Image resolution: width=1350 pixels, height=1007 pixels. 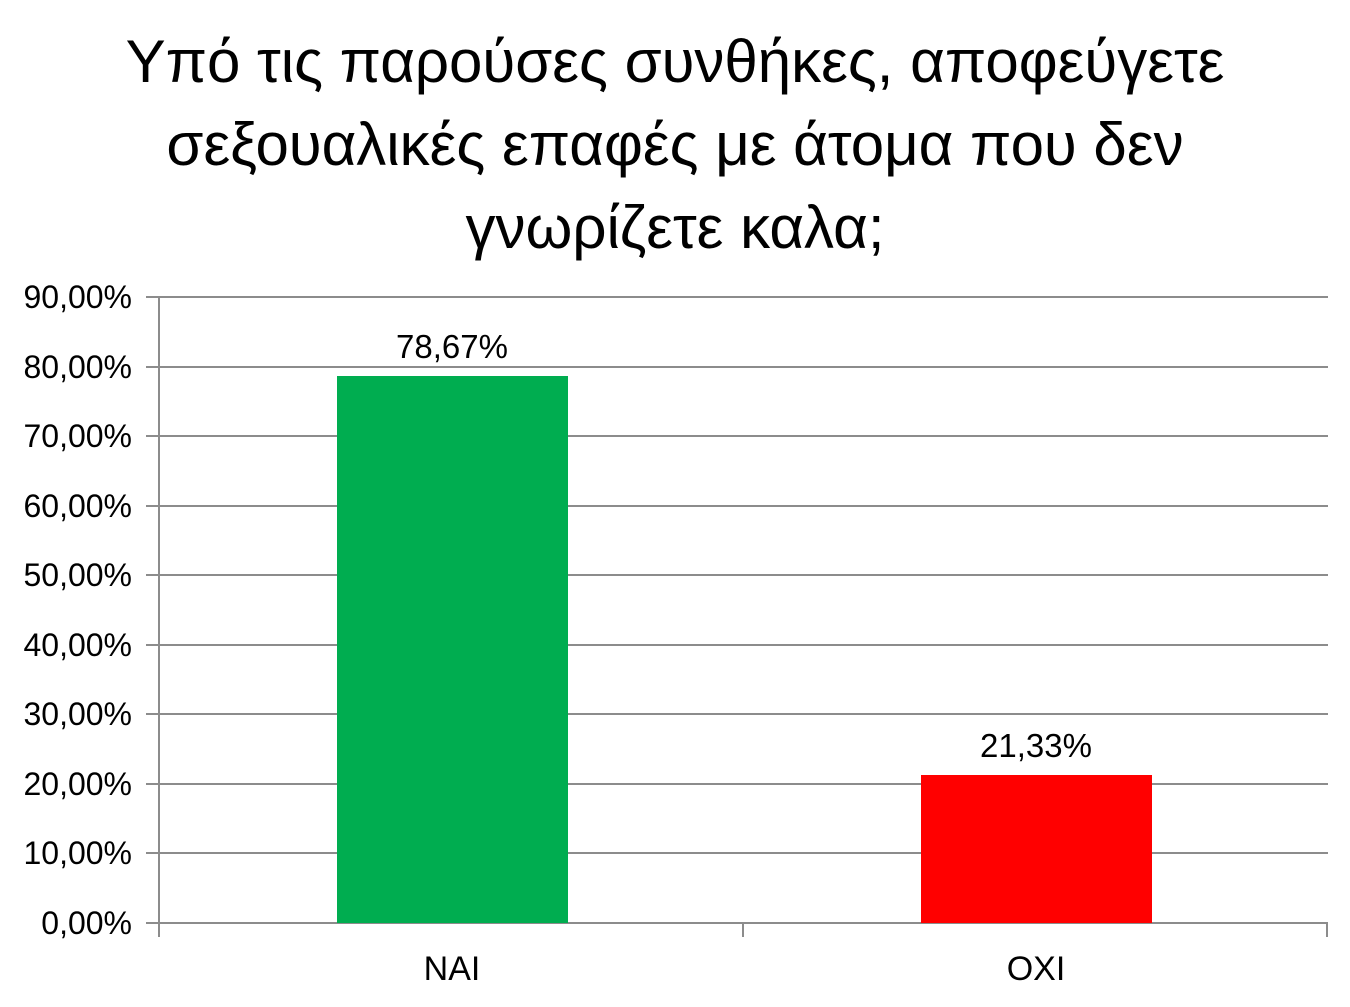 I want to click on y-axis-tick-label: 20,00%, so click(x=77, y=783).